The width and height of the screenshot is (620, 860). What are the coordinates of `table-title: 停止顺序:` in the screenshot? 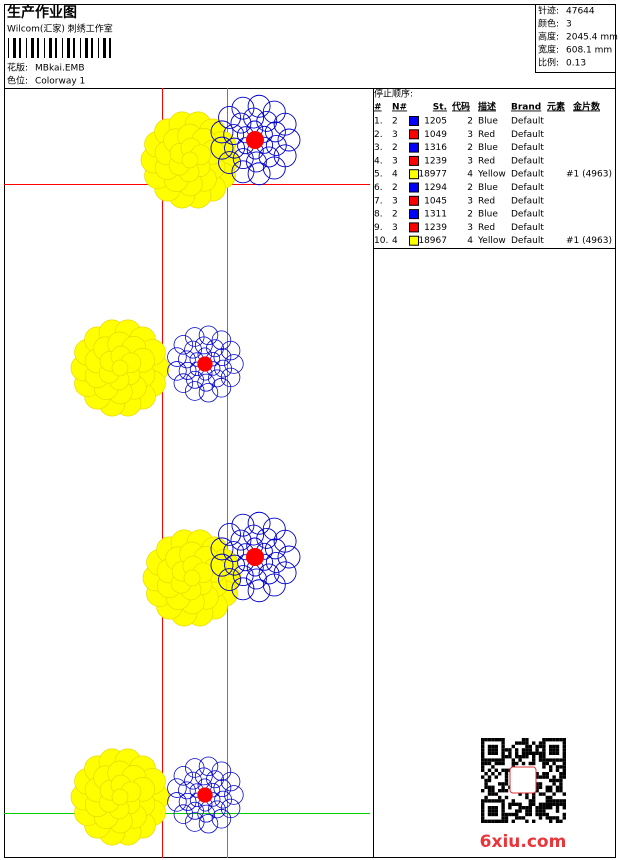 It's located at (393, 94).